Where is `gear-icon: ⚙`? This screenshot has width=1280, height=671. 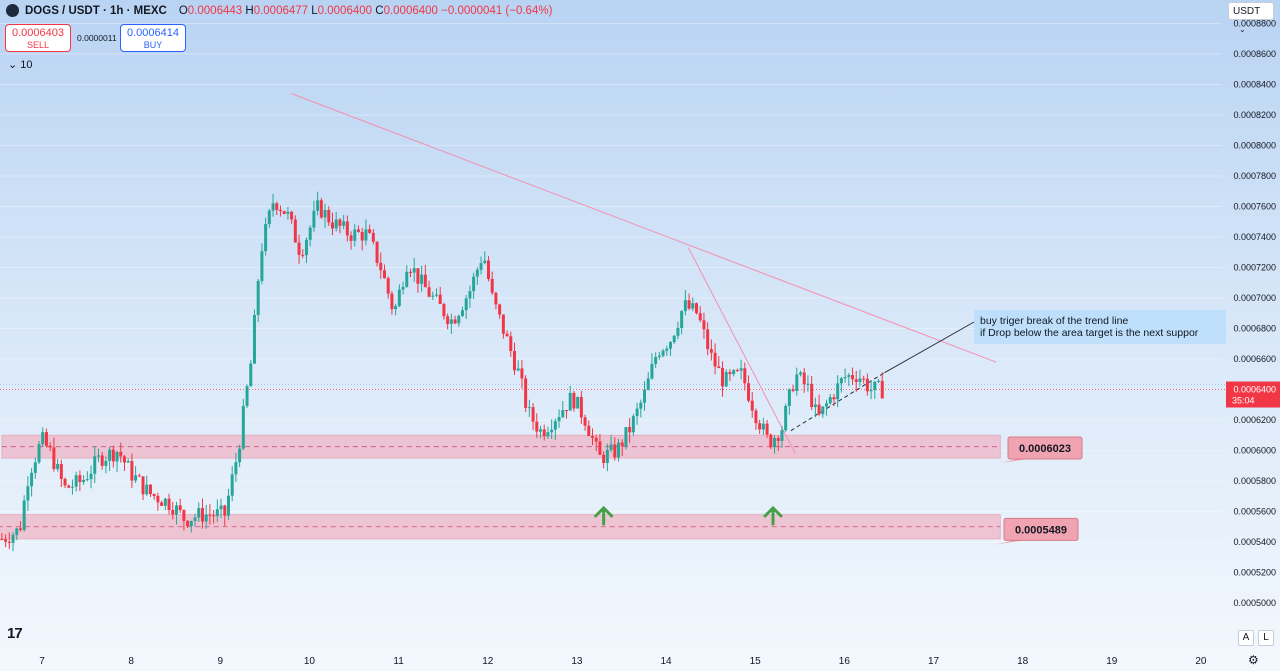 gear-icon: ⚙ is located at coordinates (1253, 660).